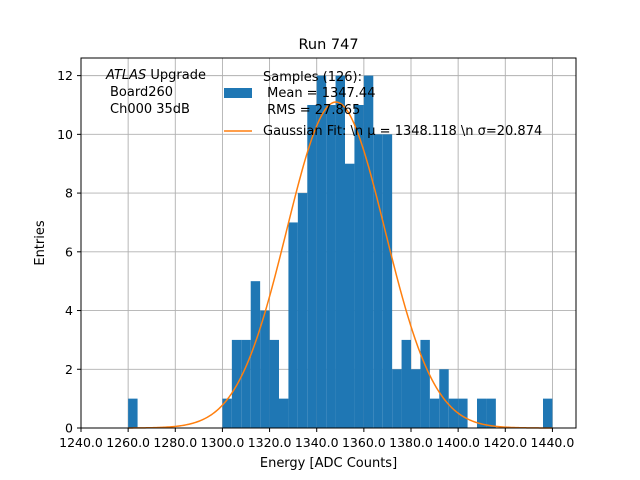 The image size is (640, 480). I want to click on annotation-line-3: Ch000 35dB, so click(150, 109).